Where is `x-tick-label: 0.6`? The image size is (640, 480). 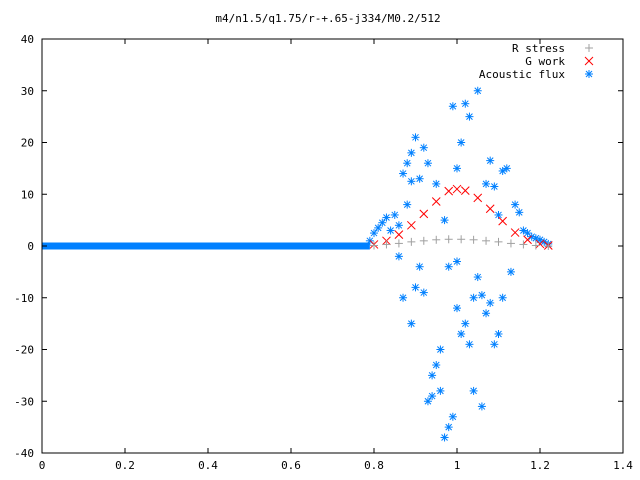
x-tick-label: 0.6 is located at coordinates (291, 465).